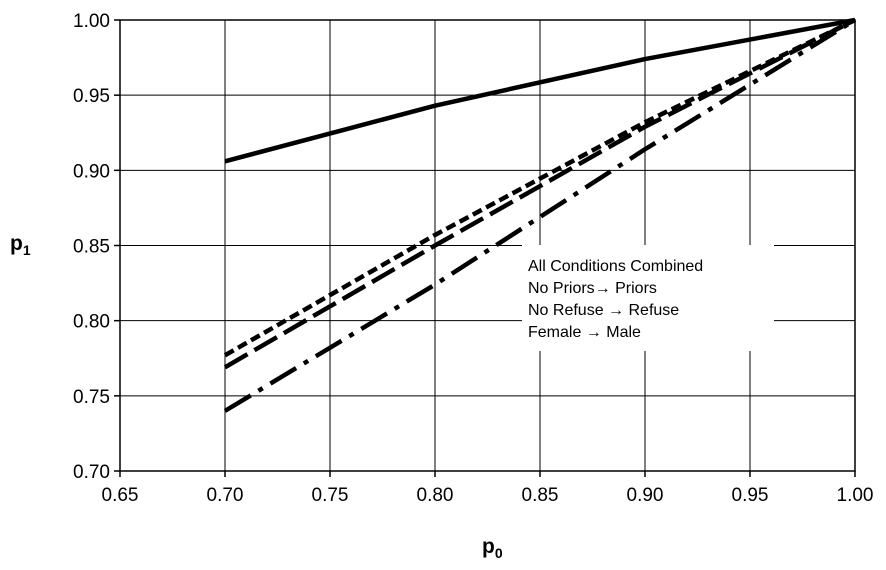 Image resolution: width=886 pixels, height=570 pixels. I want to click on x-axis-title: p0, so click(492, 548).